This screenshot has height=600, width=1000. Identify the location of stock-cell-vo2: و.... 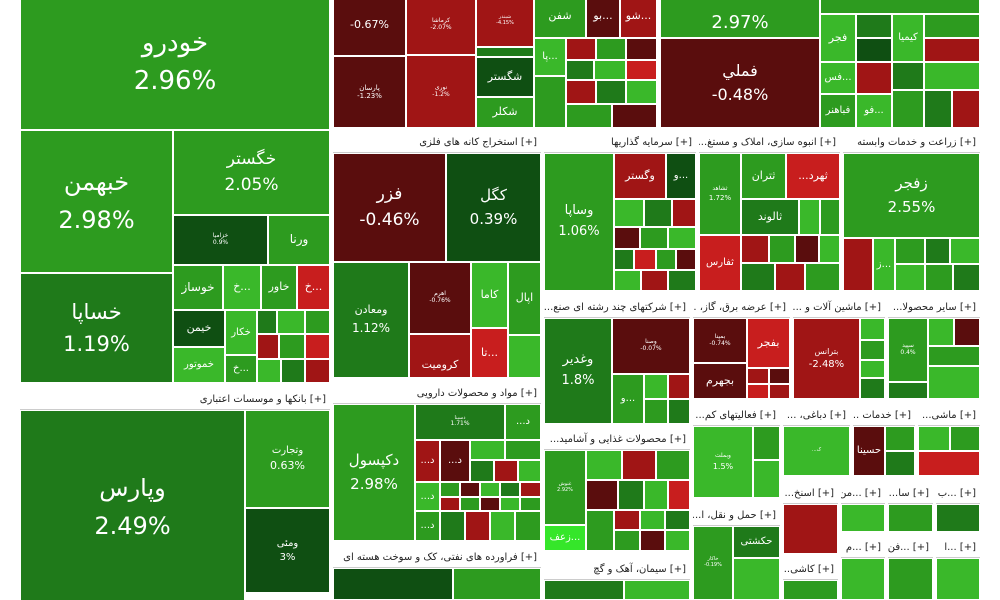
(628, 399).